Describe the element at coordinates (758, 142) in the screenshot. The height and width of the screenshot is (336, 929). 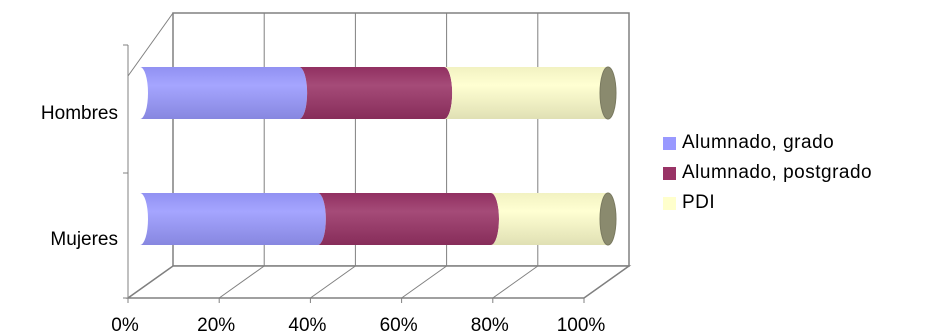
I see `legend-label: Alumnado, grado` at that location.